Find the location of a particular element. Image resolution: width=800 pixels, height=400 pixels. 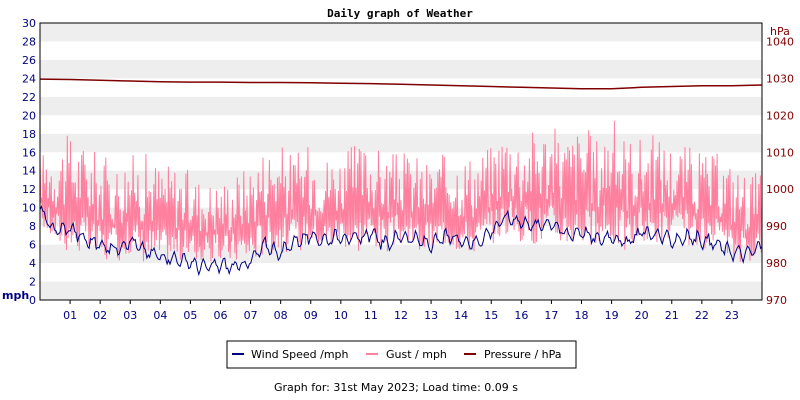

right-tick-label: 1010 is located at coordinates (780, 152).